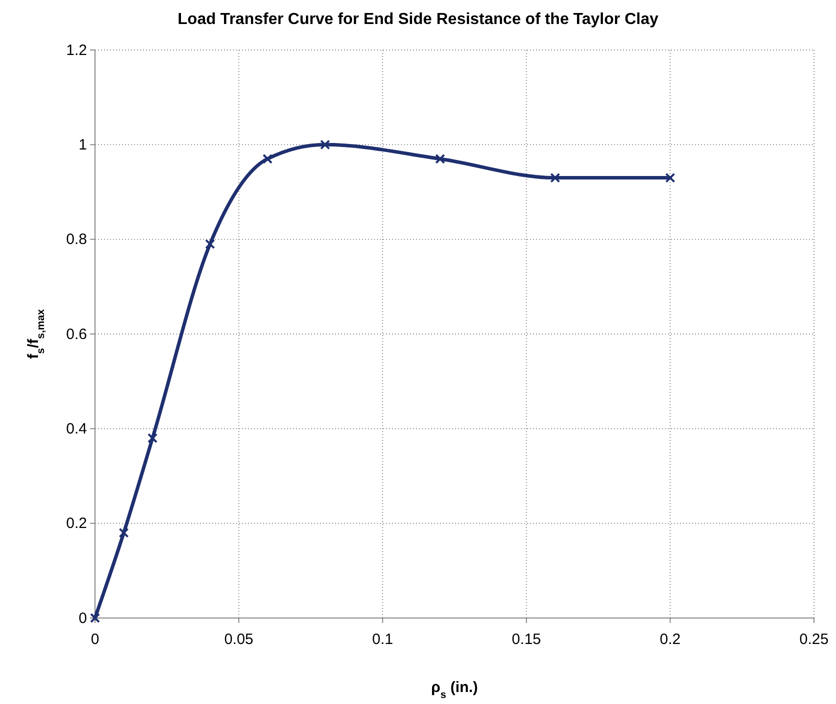  I want to click on y-tick-label: 0.4, so click(76, 429).